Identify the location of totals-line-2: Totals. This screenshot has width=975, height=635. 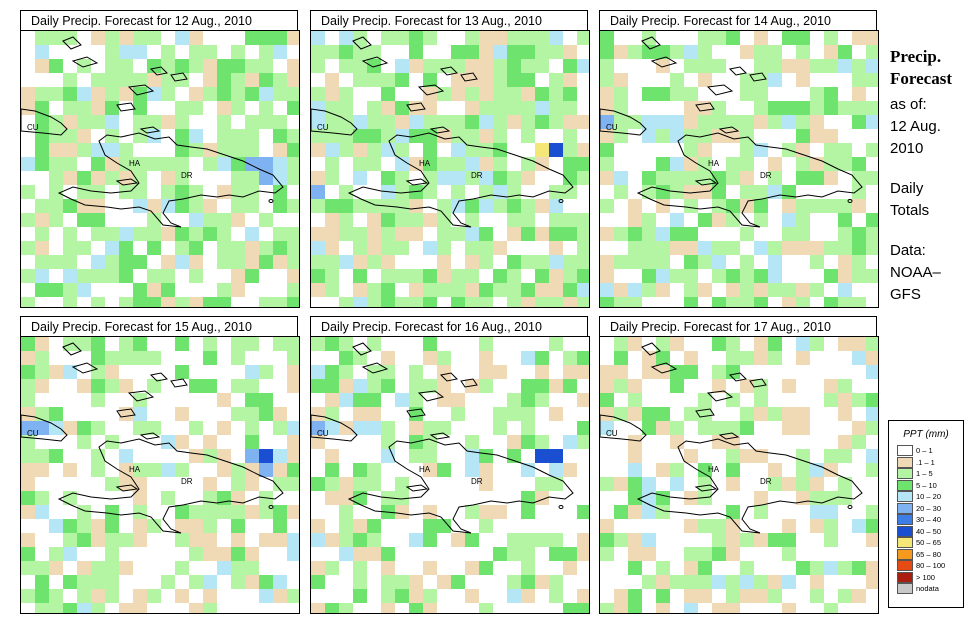
(910, 210).